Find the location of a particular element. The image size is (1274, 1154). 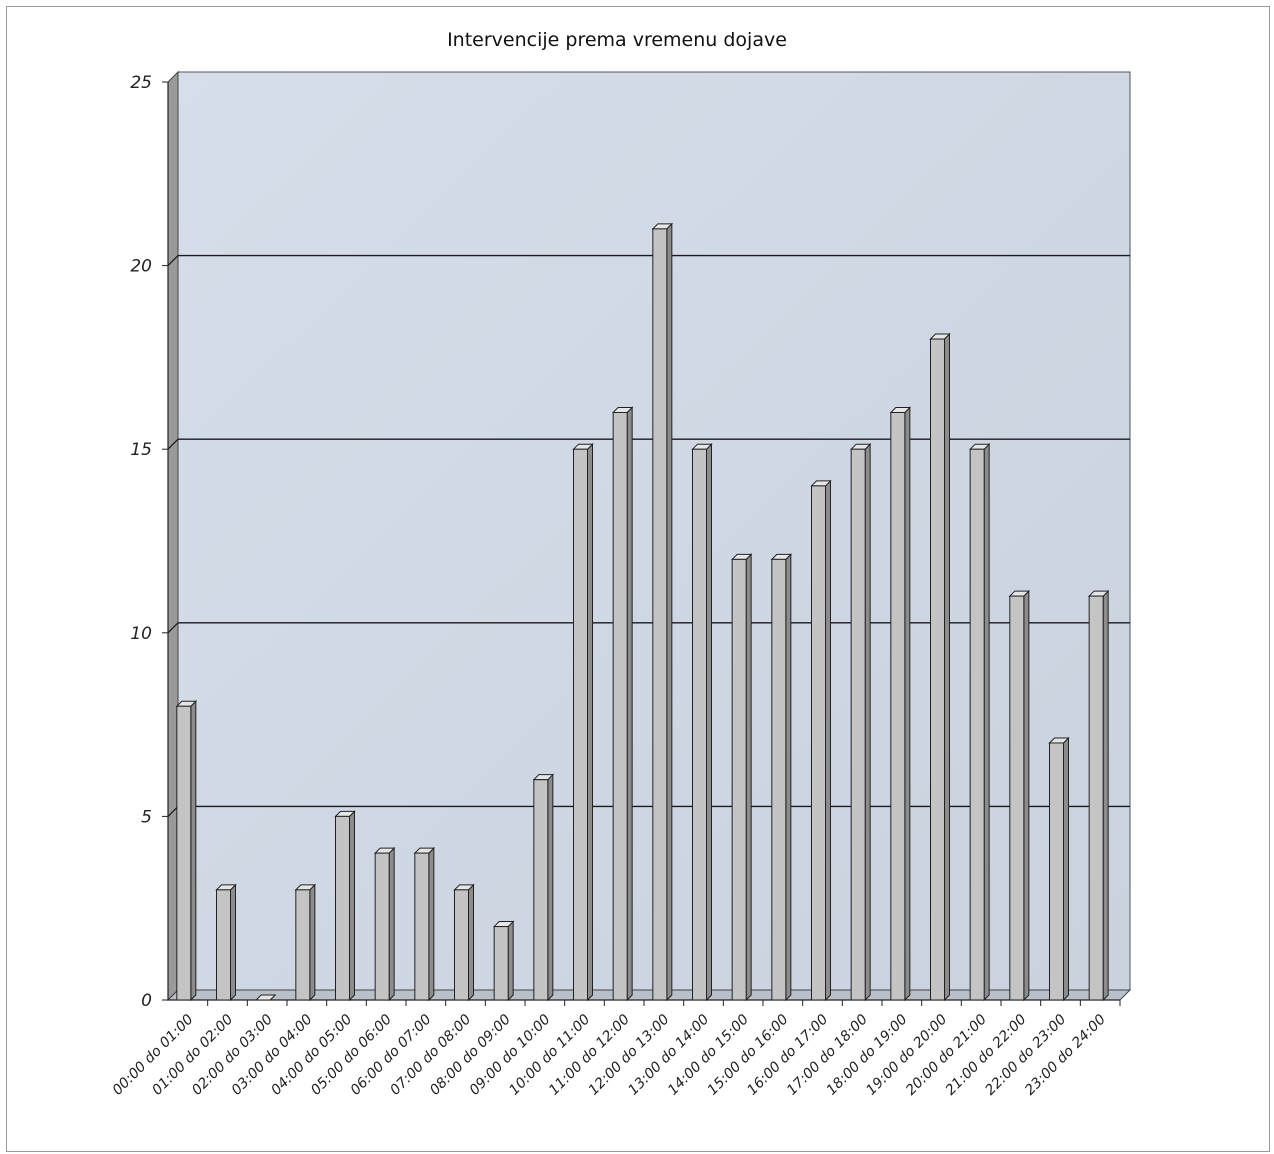

y-tick-label: 20 is located at coordinates (141, 267).